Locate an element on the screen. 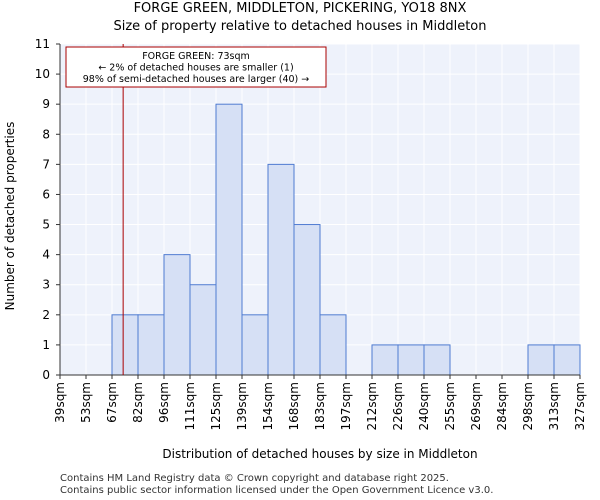 The height and width of the screenshot is (500, 600). x-tick-label: 67sqm is located at coordinates (112, 402).